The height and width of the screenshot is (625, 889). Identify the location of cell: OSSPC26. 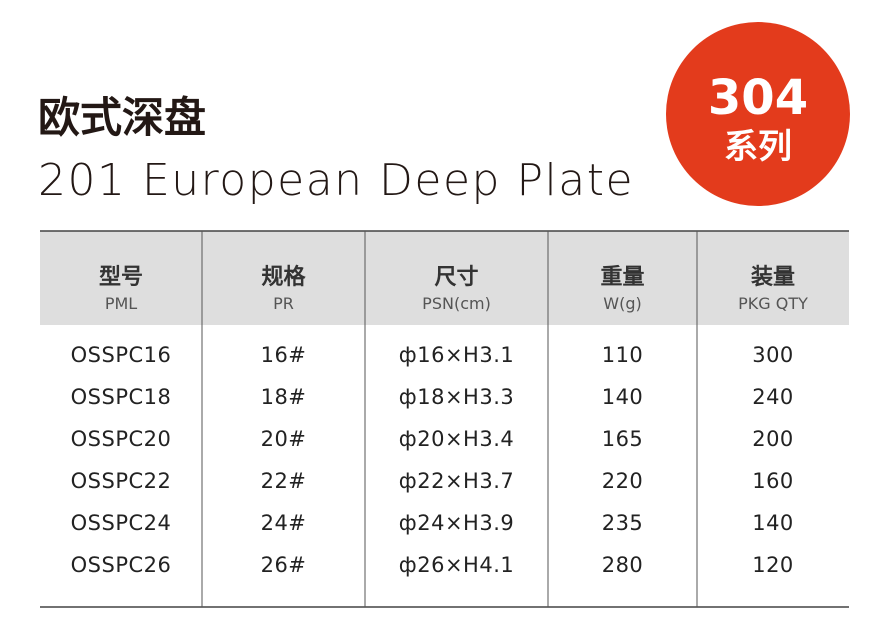
(121, 565).